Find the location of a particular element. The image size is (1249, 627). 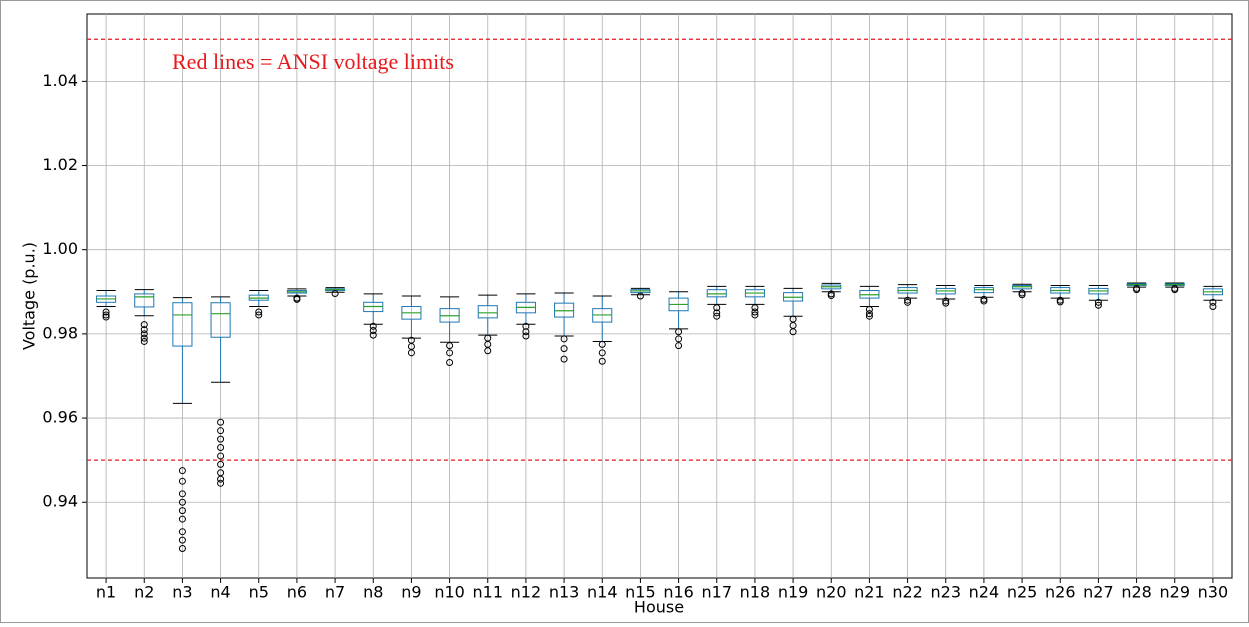

x-tick-label: n19 is located at coordinates (793, 592).